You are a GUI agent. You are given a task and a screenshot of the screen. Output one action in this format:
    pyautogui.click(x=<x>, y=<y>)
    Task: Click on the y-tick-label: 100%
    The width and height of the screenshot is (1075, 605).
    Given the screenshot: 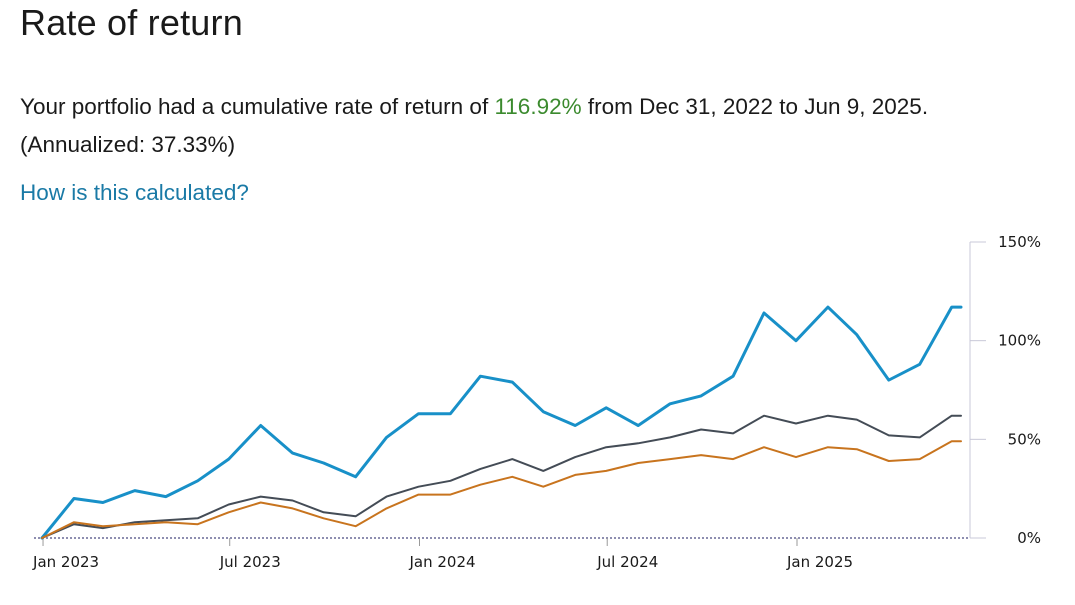 What is the action you would take?
    pyautogui.click(x=1019, y=341)
    